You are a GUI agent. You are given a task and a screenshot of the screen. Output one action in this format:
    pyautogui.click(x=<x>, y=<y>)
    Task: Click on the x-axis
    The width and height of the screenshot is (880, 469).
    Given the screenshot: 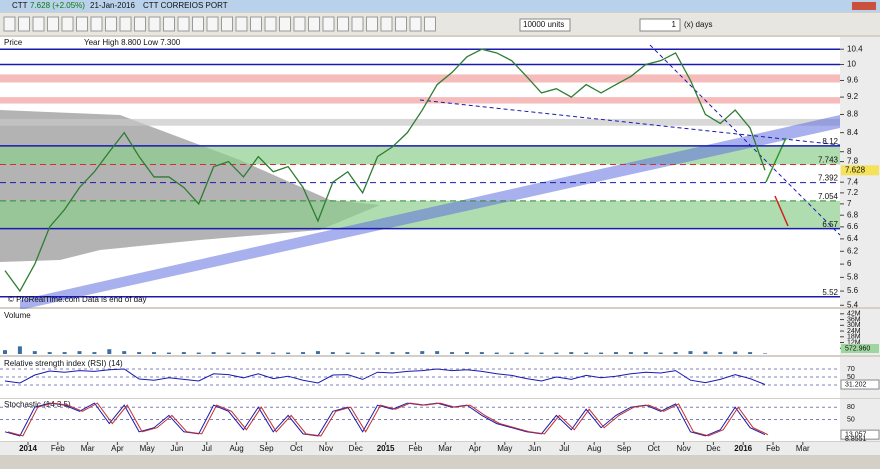 What is the action you would take?
    pyautogui.click(x=440, y=448)
    